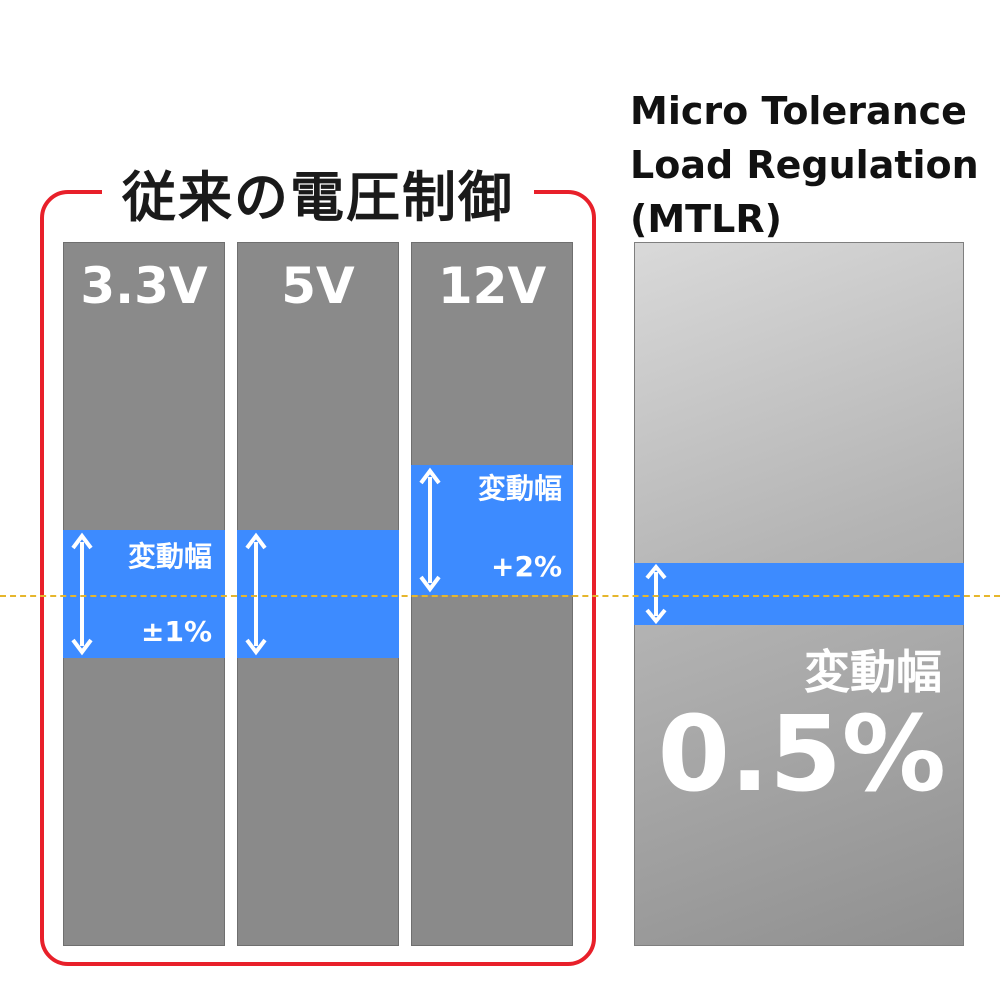 The width and height of the screenshot is (1000, 1000). Describe the element at coordinates (519, 488) in the screenshot. I see `band-label-12v: 変動幅` at that location.